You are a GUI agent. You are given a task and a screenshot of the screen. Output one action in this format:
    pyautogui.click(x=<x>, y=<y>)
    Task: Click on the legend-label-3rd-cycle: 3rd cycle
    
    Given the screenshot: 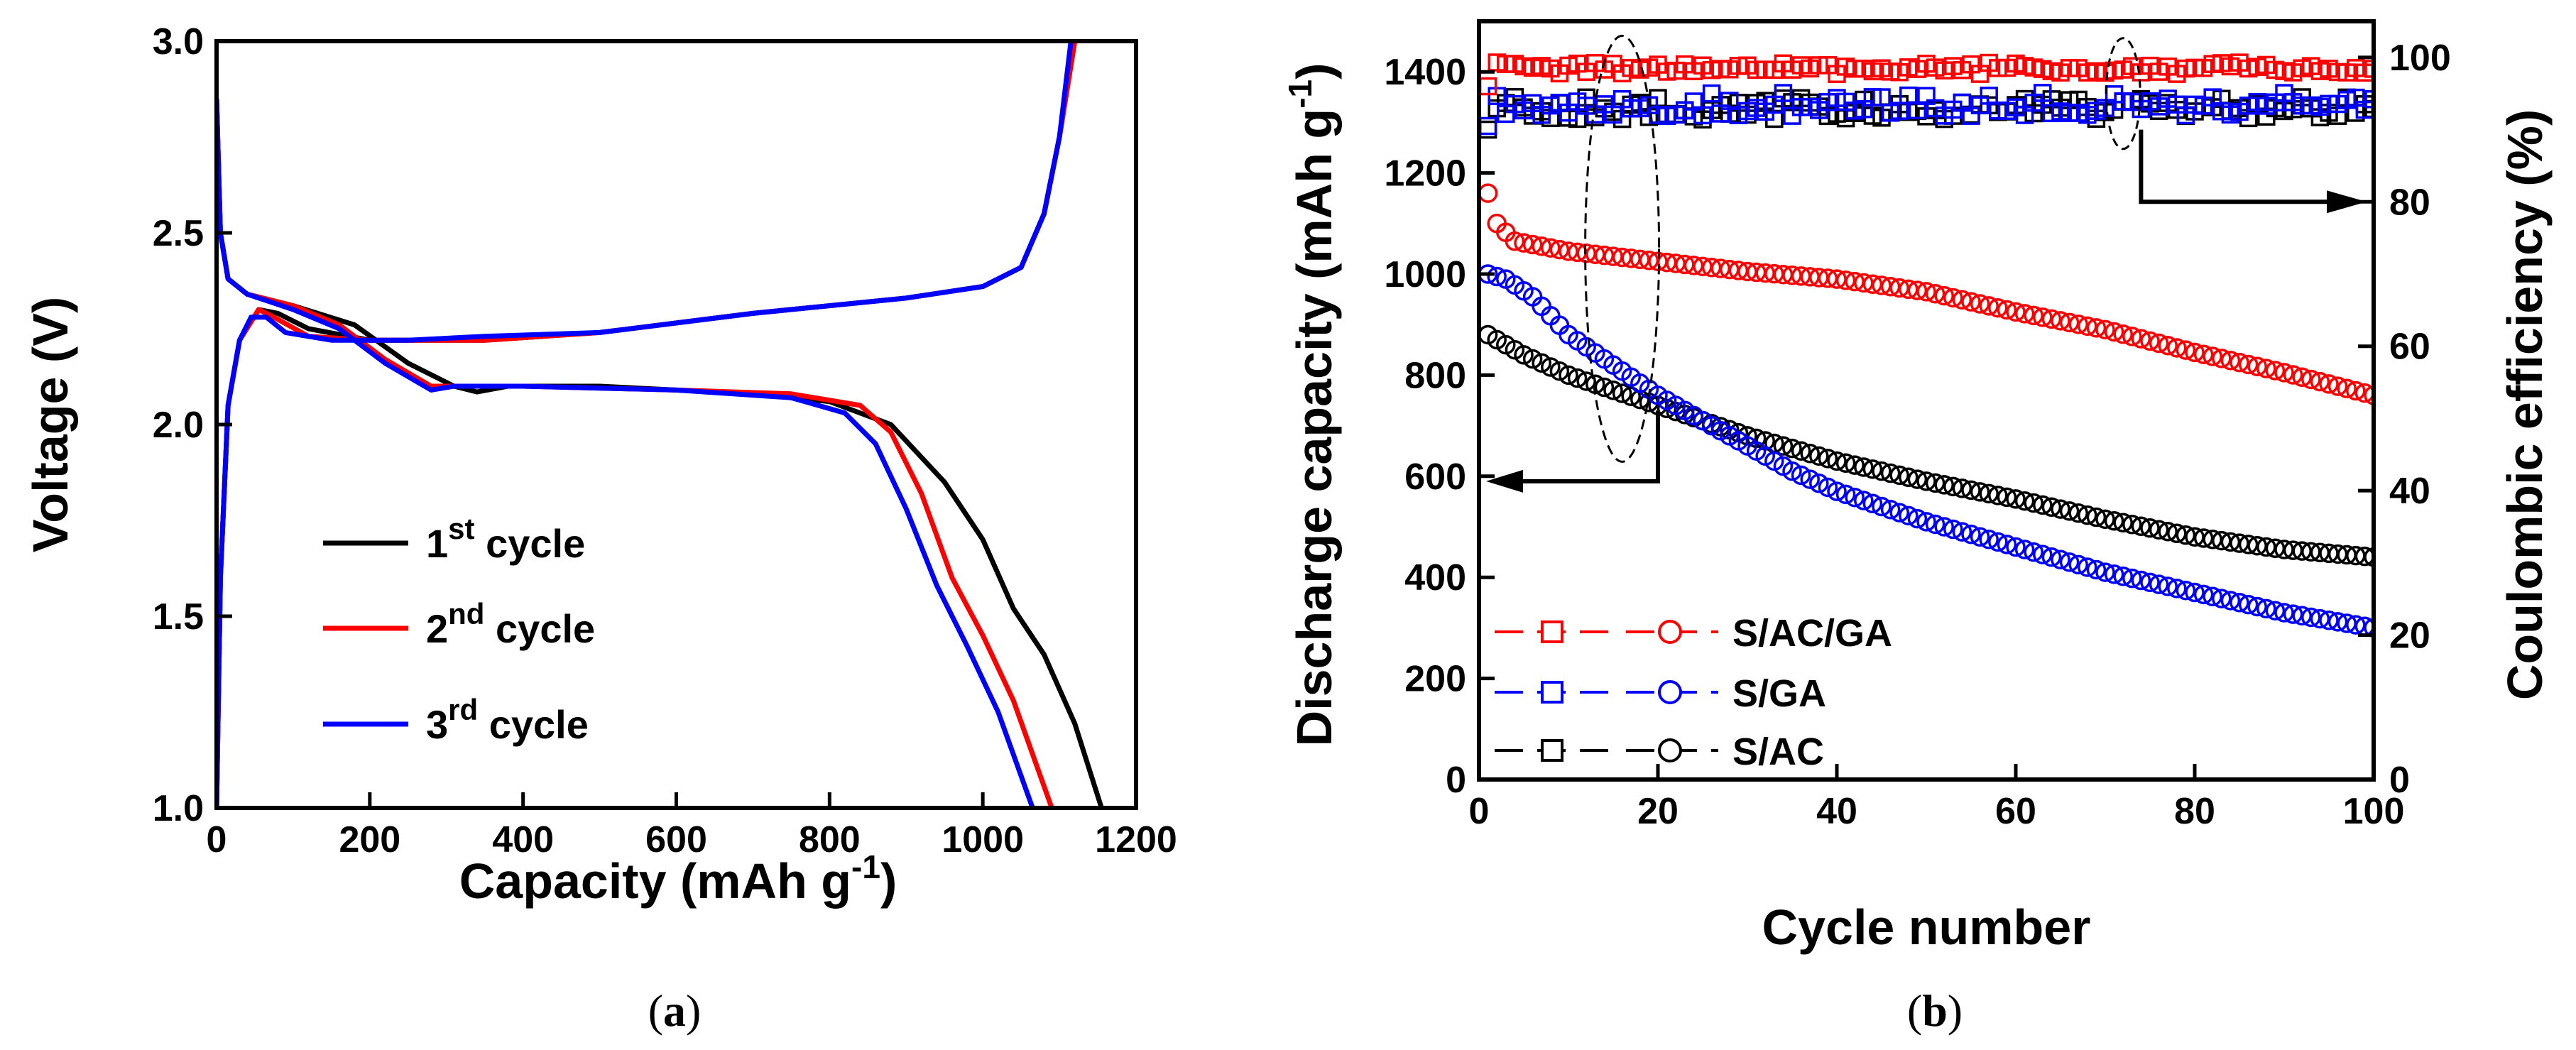 What is the action you would take?
    pyautogui.click(x=507, y=720)
    